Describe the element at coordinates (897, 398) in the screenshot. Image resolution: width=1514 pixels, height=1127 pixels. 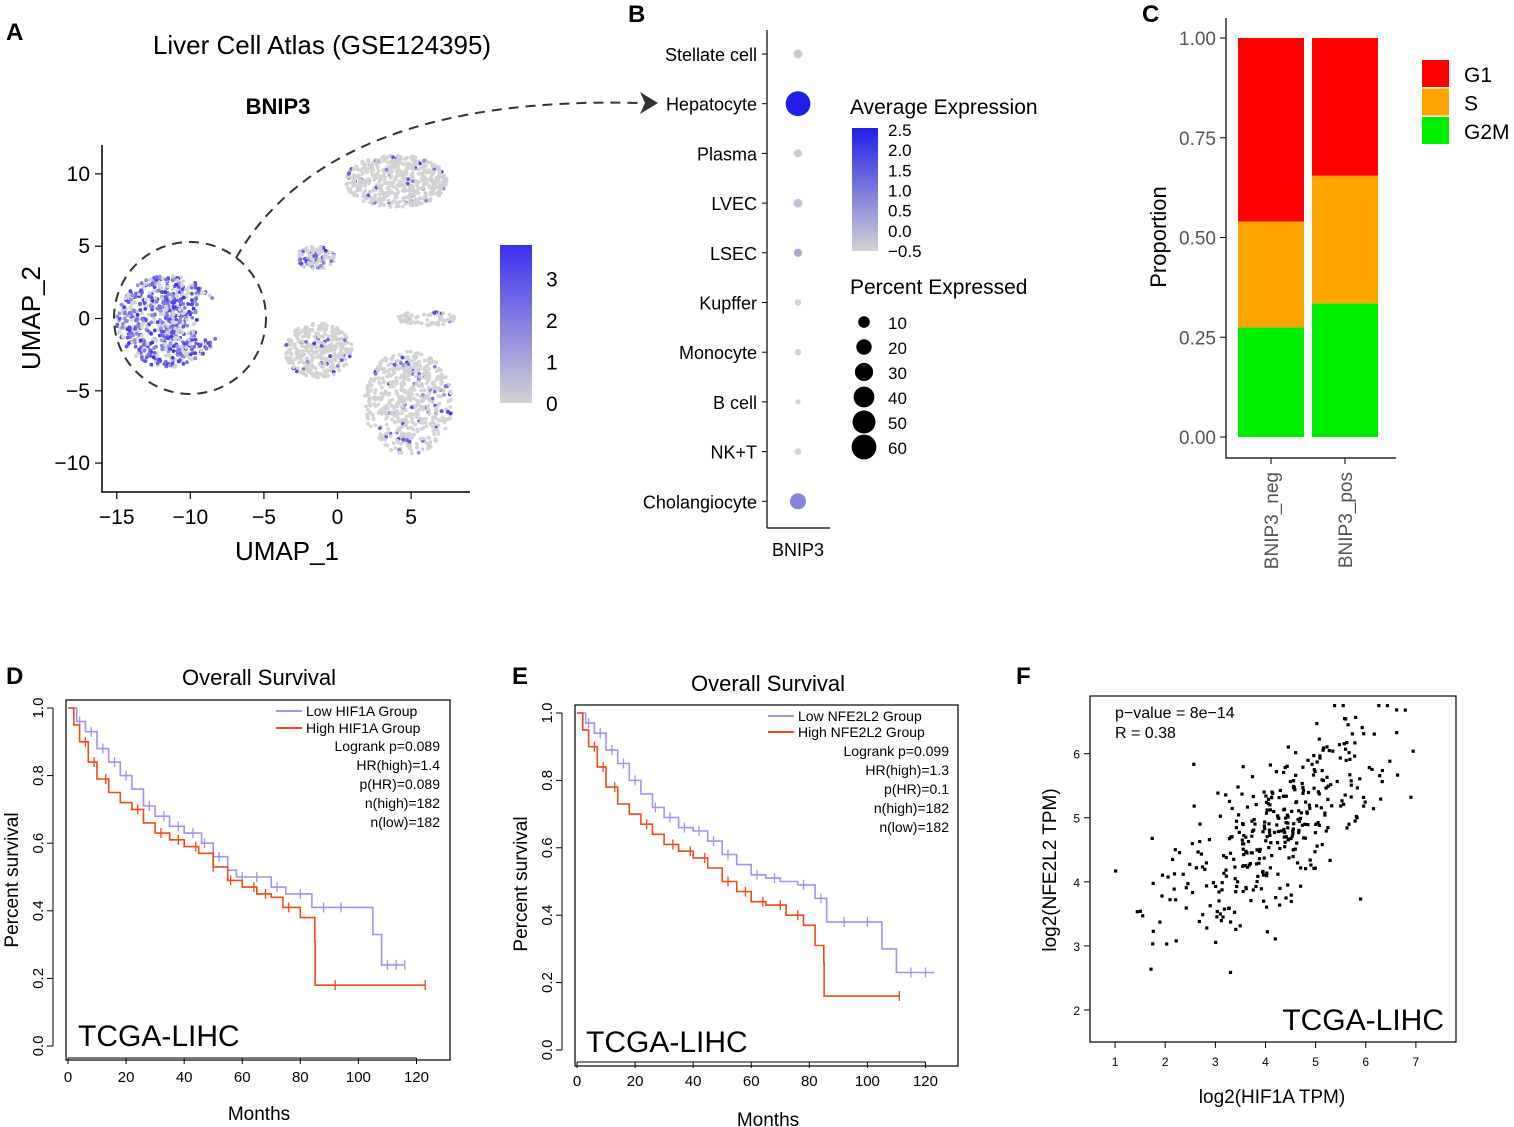
I see `pct-expressed-legend-label: 40` at that location.